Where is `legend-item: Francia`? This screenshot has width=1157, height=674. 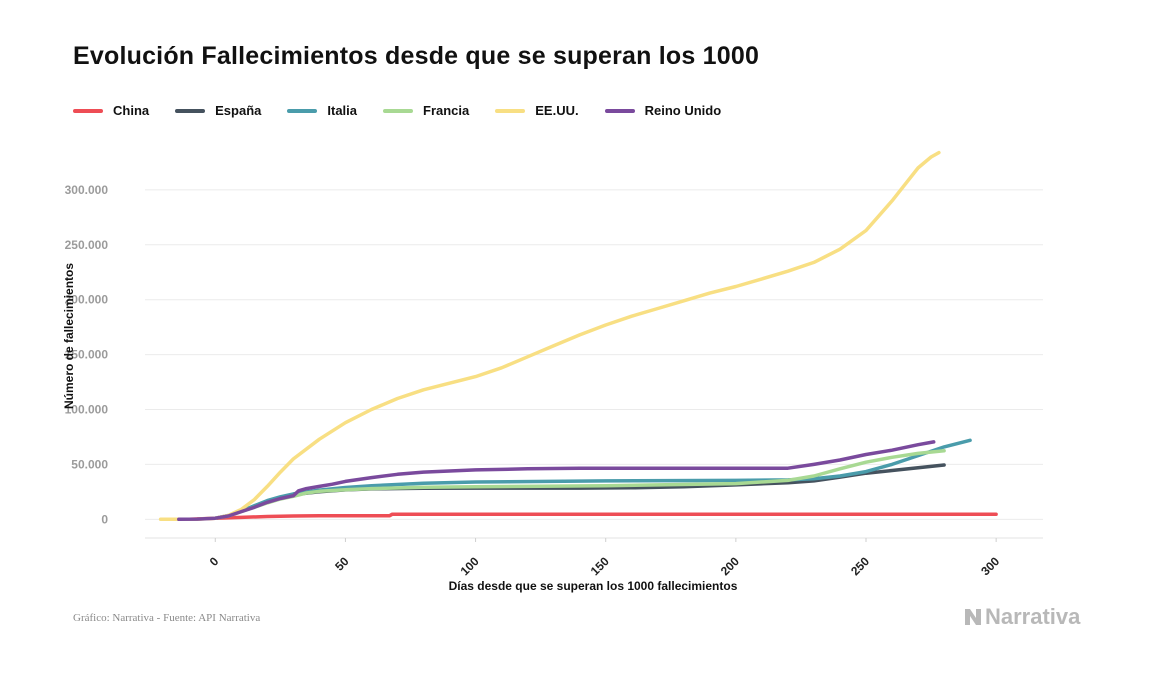
legend-item: Francia is located at coordinates (426, 110).